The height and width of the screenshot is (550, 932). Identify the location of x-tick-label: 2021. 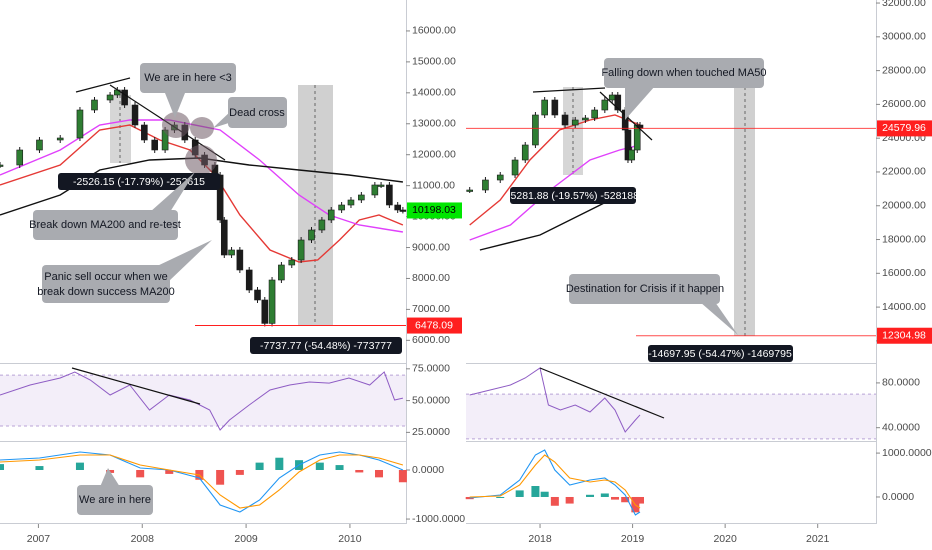
(818, 539).